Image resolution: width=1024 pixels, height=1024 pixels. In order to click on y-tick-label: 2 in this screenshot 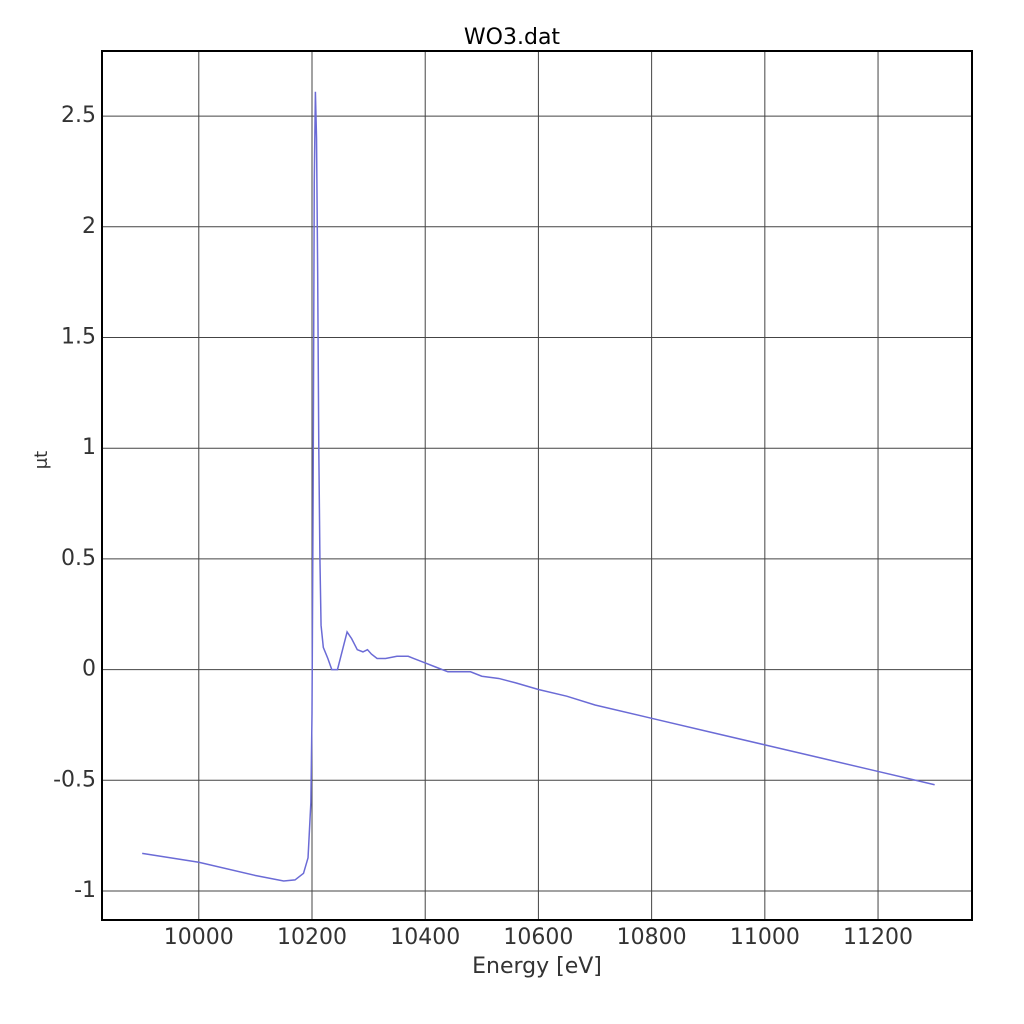, I will do `click(89, 226)`.